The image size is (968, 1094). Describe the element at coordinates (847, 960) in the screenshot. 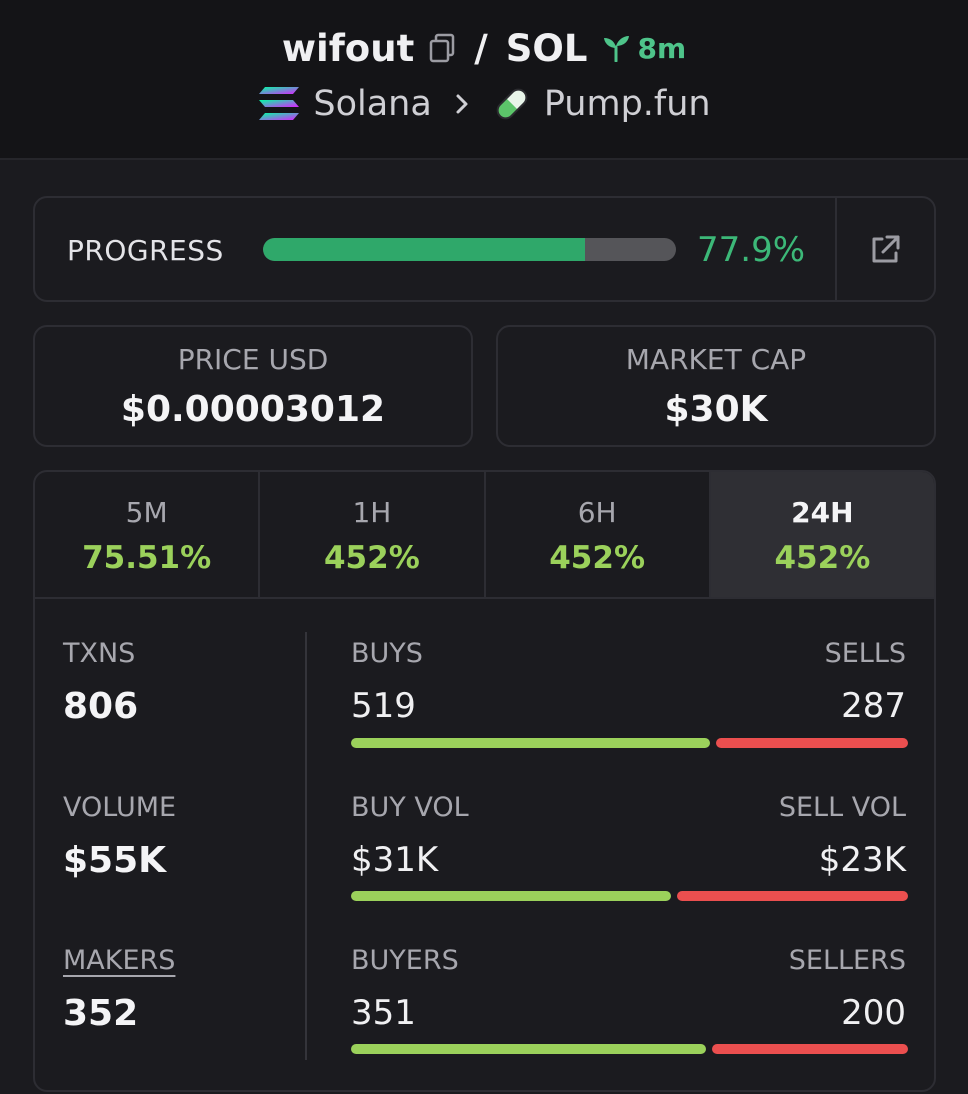

I see `sellers-label: SELLERS` at that location.